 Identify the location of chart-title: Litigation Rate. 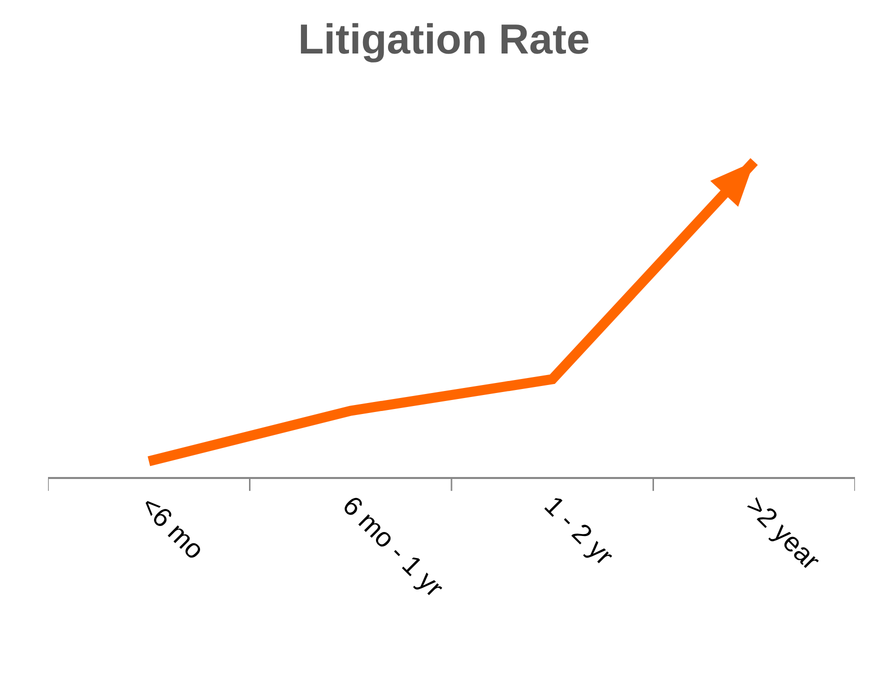
(444, 39).